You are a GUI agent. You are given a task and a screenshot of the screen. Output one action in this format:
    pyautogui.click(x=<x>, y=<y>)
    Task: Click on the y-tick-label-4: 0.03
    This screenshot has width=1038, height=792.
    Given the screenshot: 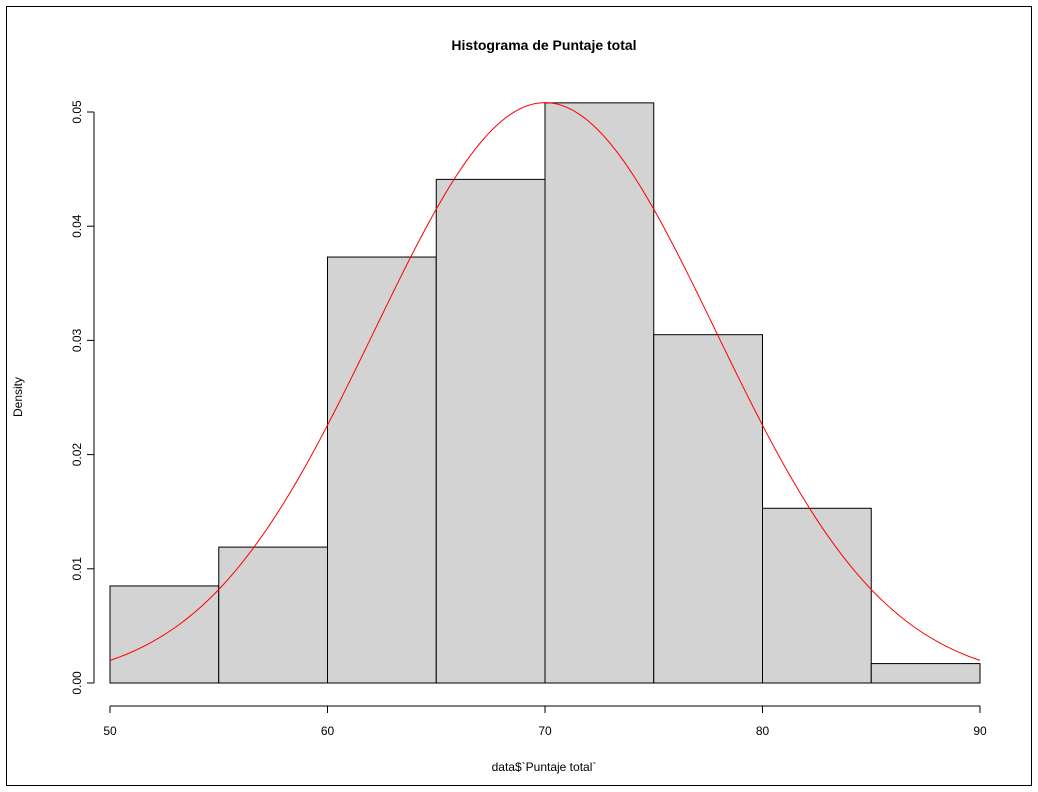 What is the action you would take?
    pyautogui.click(x=77, y=340)
    